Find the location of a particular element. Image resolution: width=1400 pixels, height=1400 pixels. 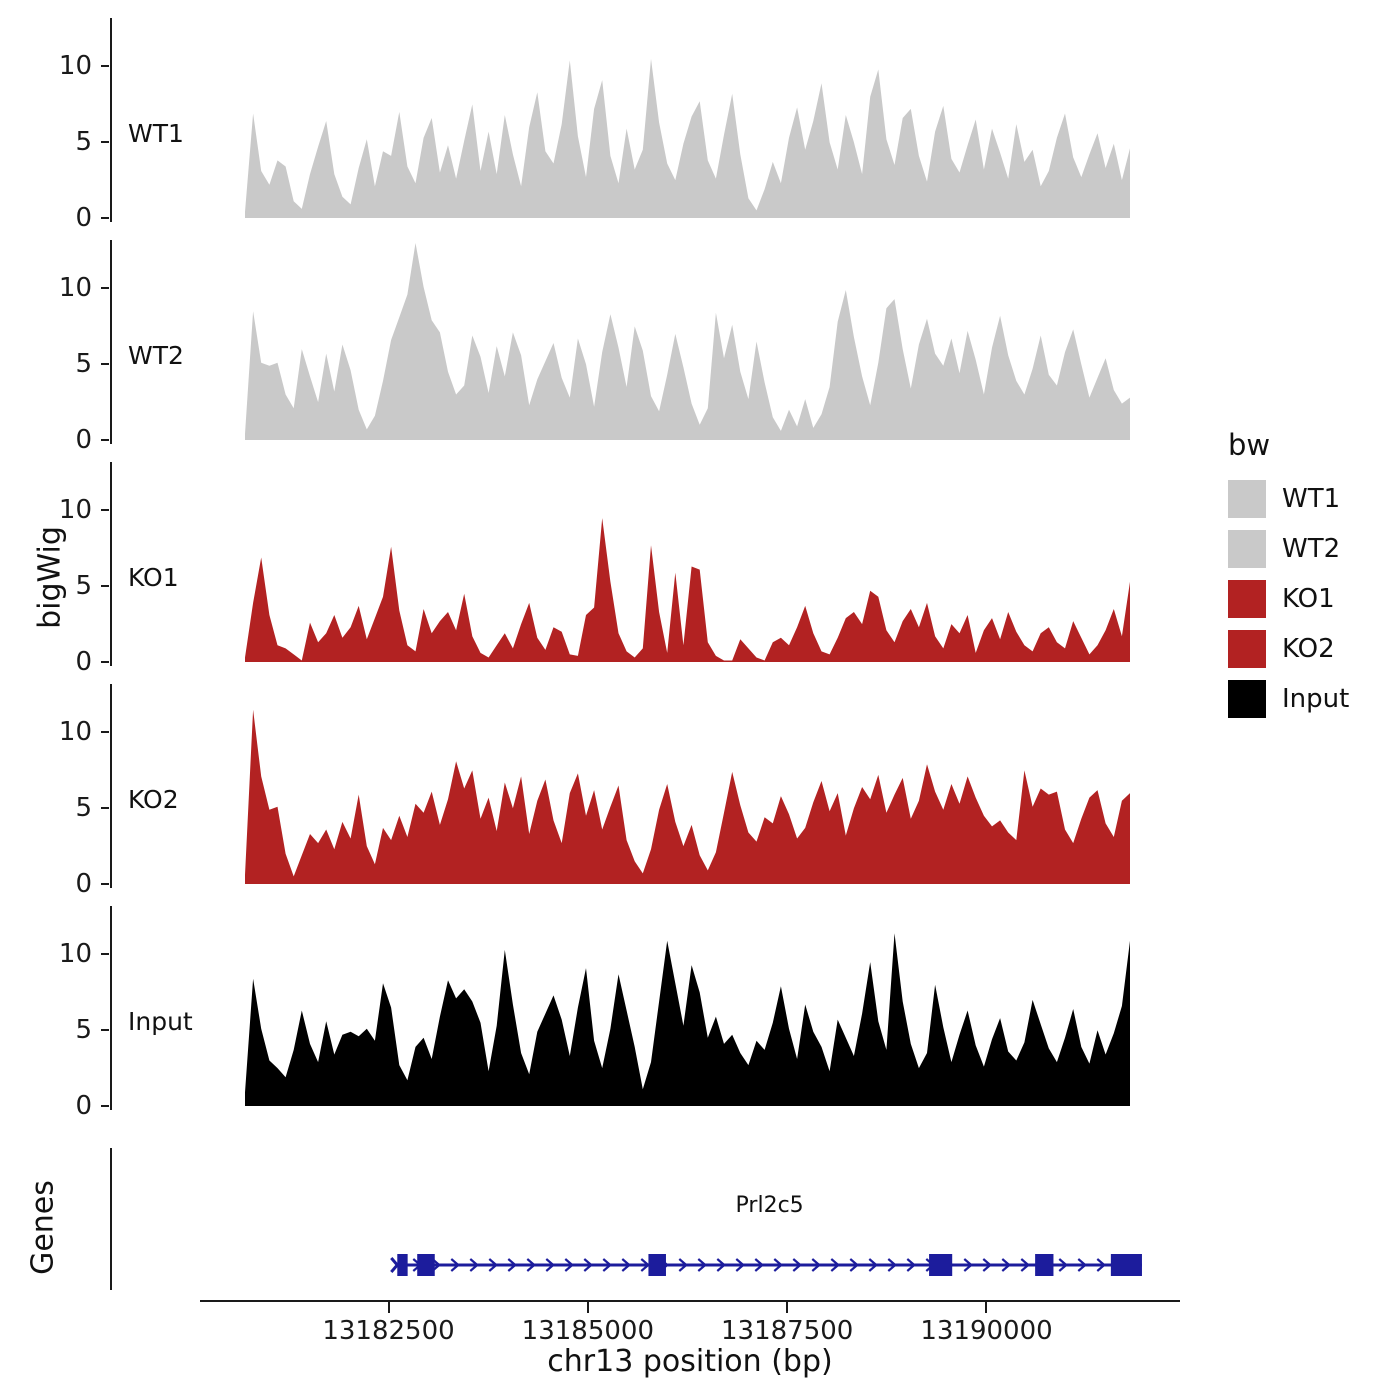

track-panel-ko1: 0 5 10 KO1 is located at coordinates (600, 573).